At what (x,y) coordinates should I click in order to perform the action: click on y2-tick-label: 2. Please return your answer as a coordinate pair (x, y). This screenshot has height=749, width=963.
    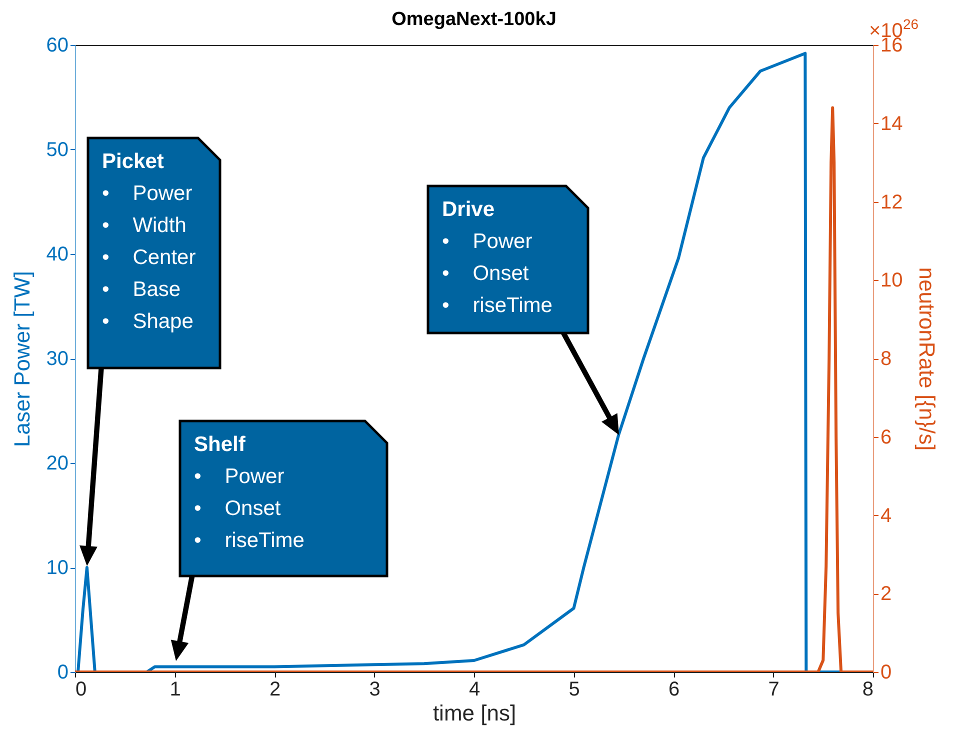
    Looking at the image, I should click on (886, 594).